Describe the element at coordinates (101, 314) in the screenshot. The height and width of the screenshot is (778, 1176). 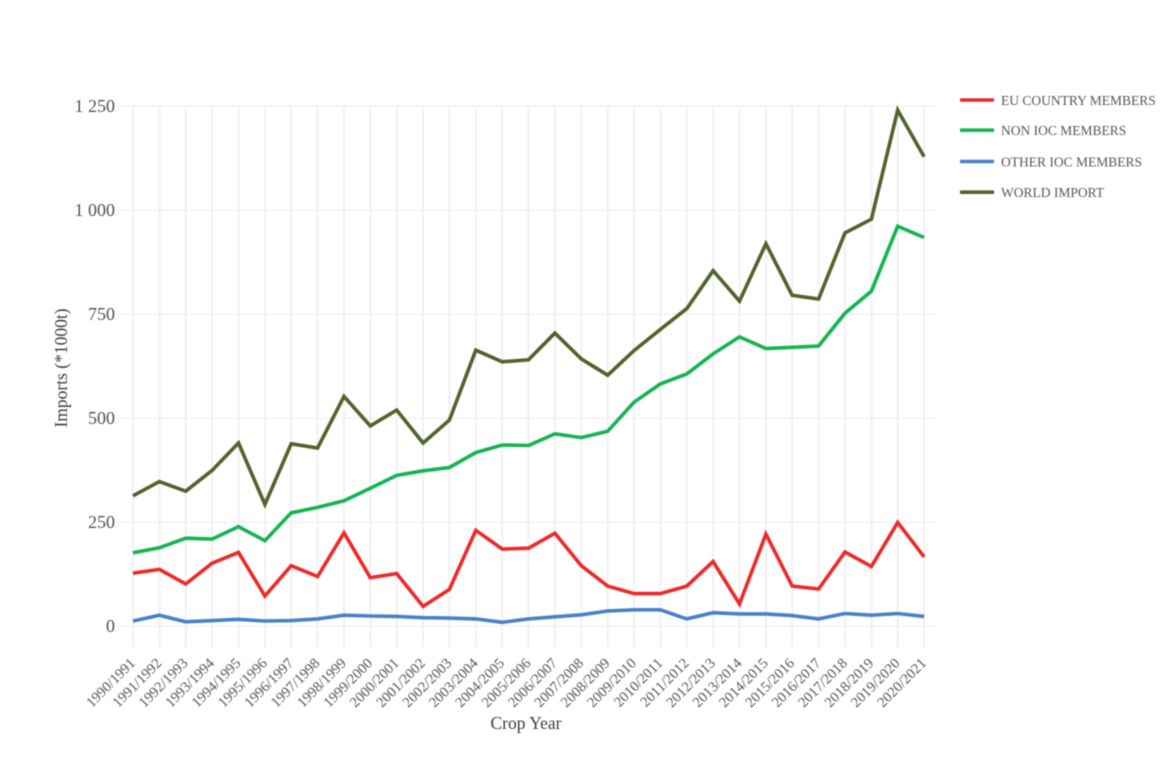
I see `svg-text: 750` at that location.